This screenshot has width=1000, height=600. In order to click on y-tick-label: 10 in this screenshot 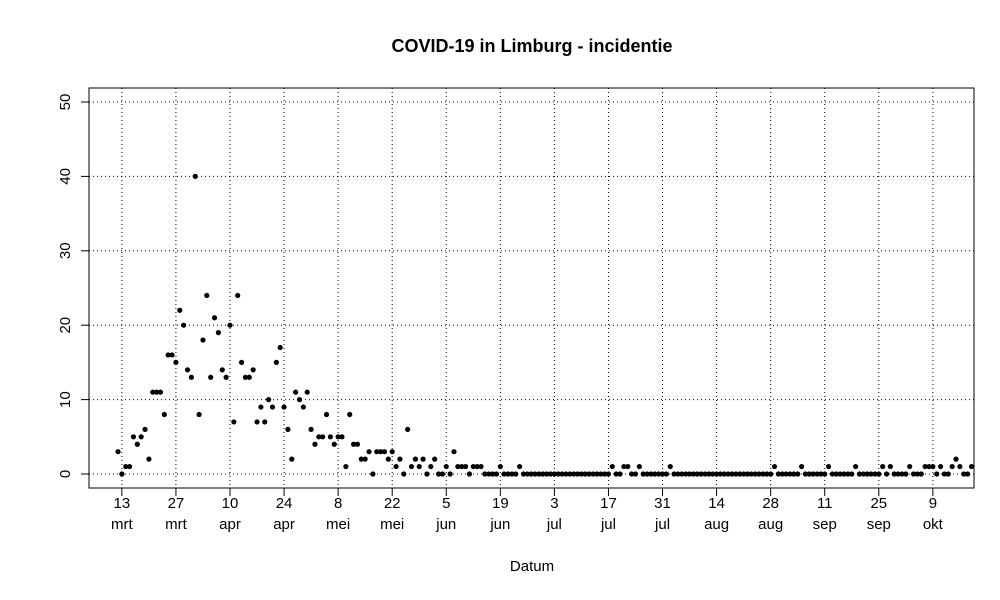, I will do `click(65, 399)`.